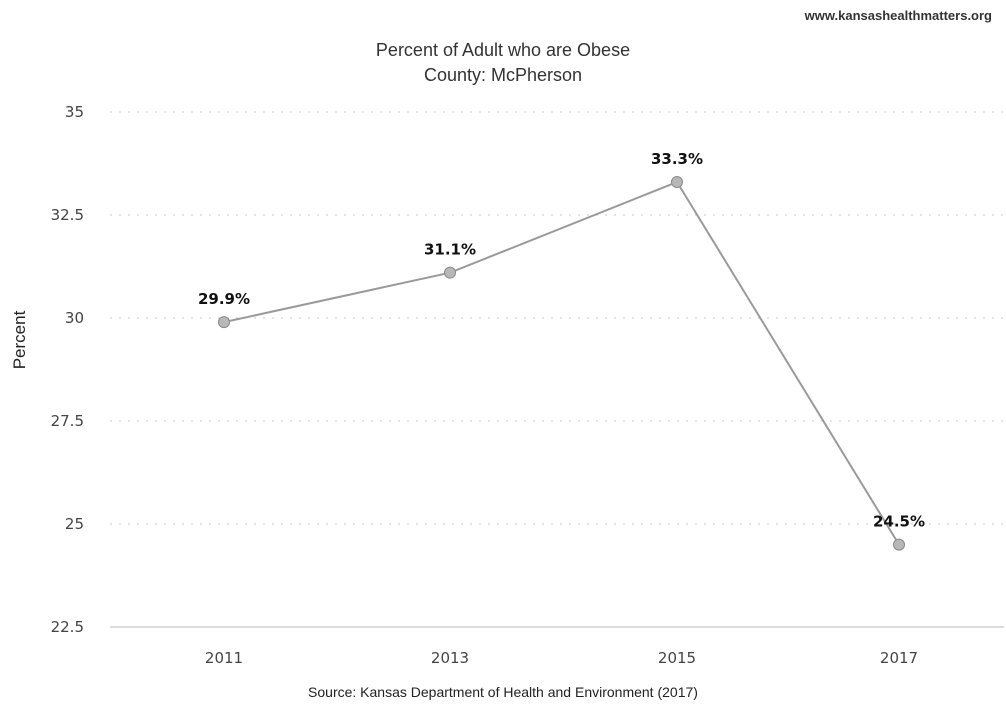 The width and height of the screenshot is (1006, 709). I want to click on x-axis-ticks: 2011 2013 2015 2017, so click(561, 658).